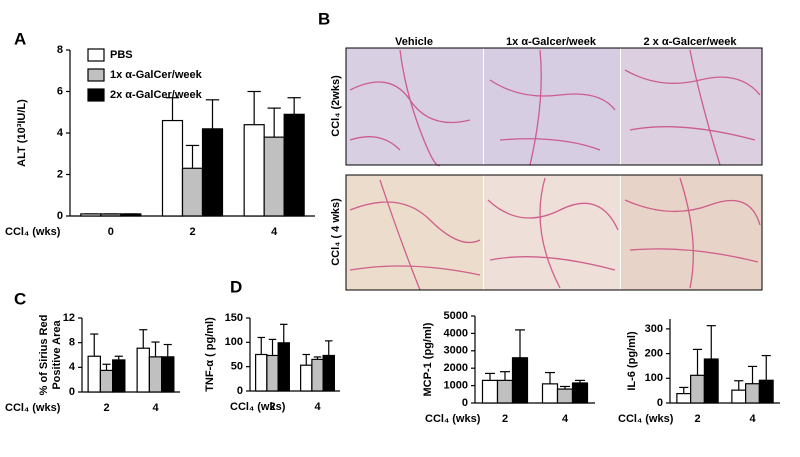 This screenshot has height=457, width=800. What do you see at coordinates (44, 355) in the screenshot?
I see `y-axis-label: % of Sirius Red` at bounding box center [44, 355].